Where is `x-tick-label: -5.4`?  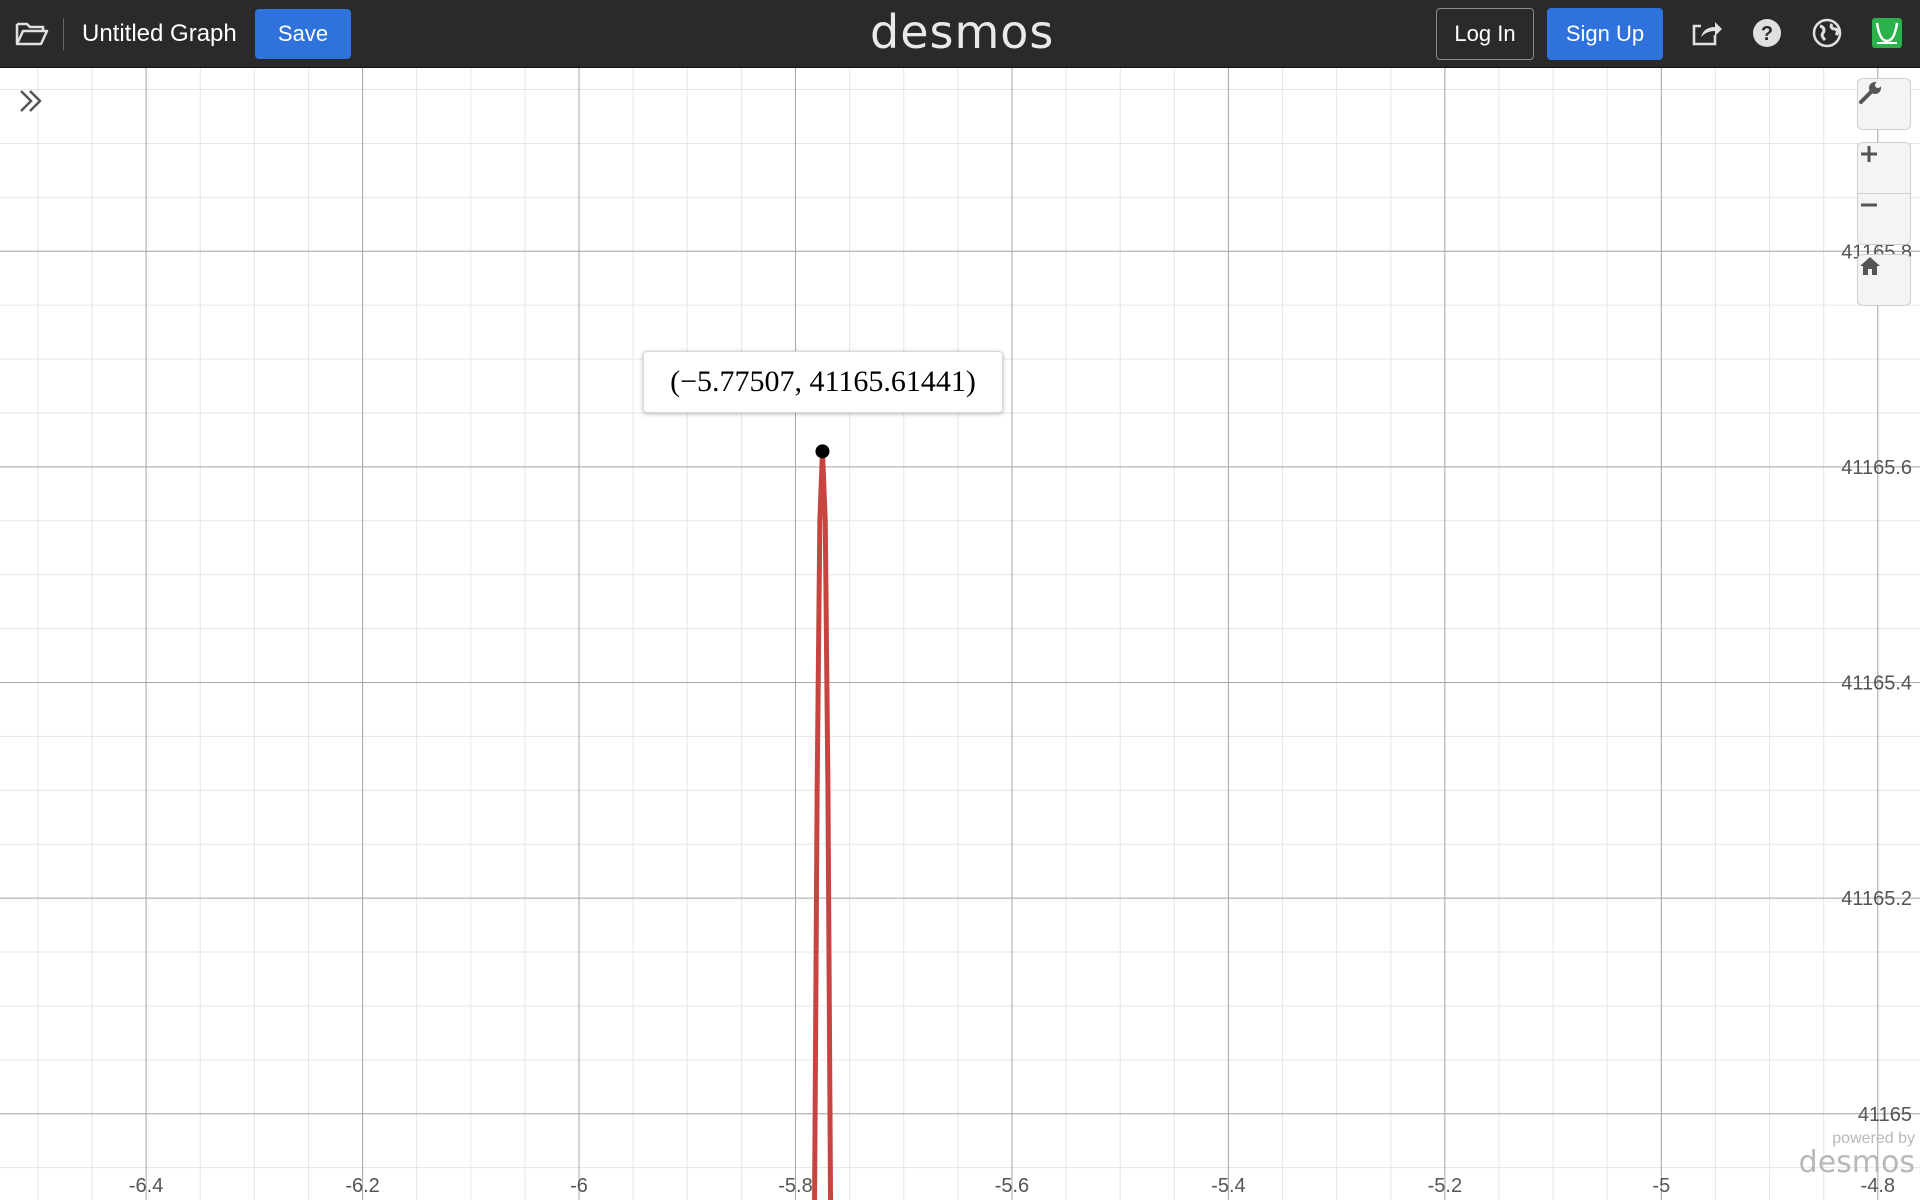
x-tick-label: -5.4 is located at coordinates (1228, 1186).